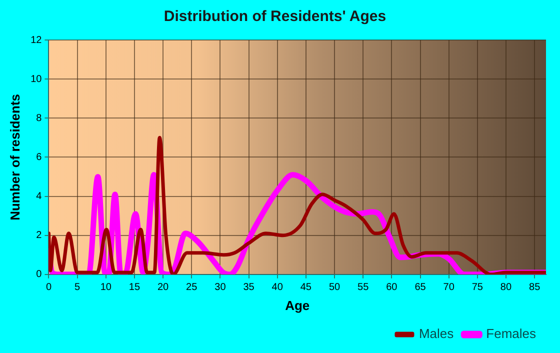 This screenshot has height=353, width=560. I want to click on y-tick-label: 12, so click(36, 40).